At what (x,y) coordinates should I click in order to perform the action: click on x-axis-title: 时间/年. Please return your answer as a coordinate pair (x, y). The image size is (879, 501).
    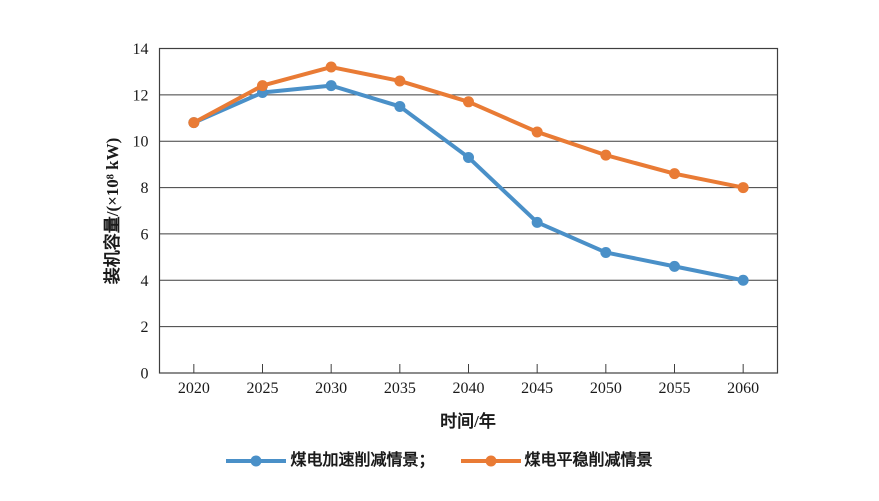
    Looking at the image, I should click on (468, 421).